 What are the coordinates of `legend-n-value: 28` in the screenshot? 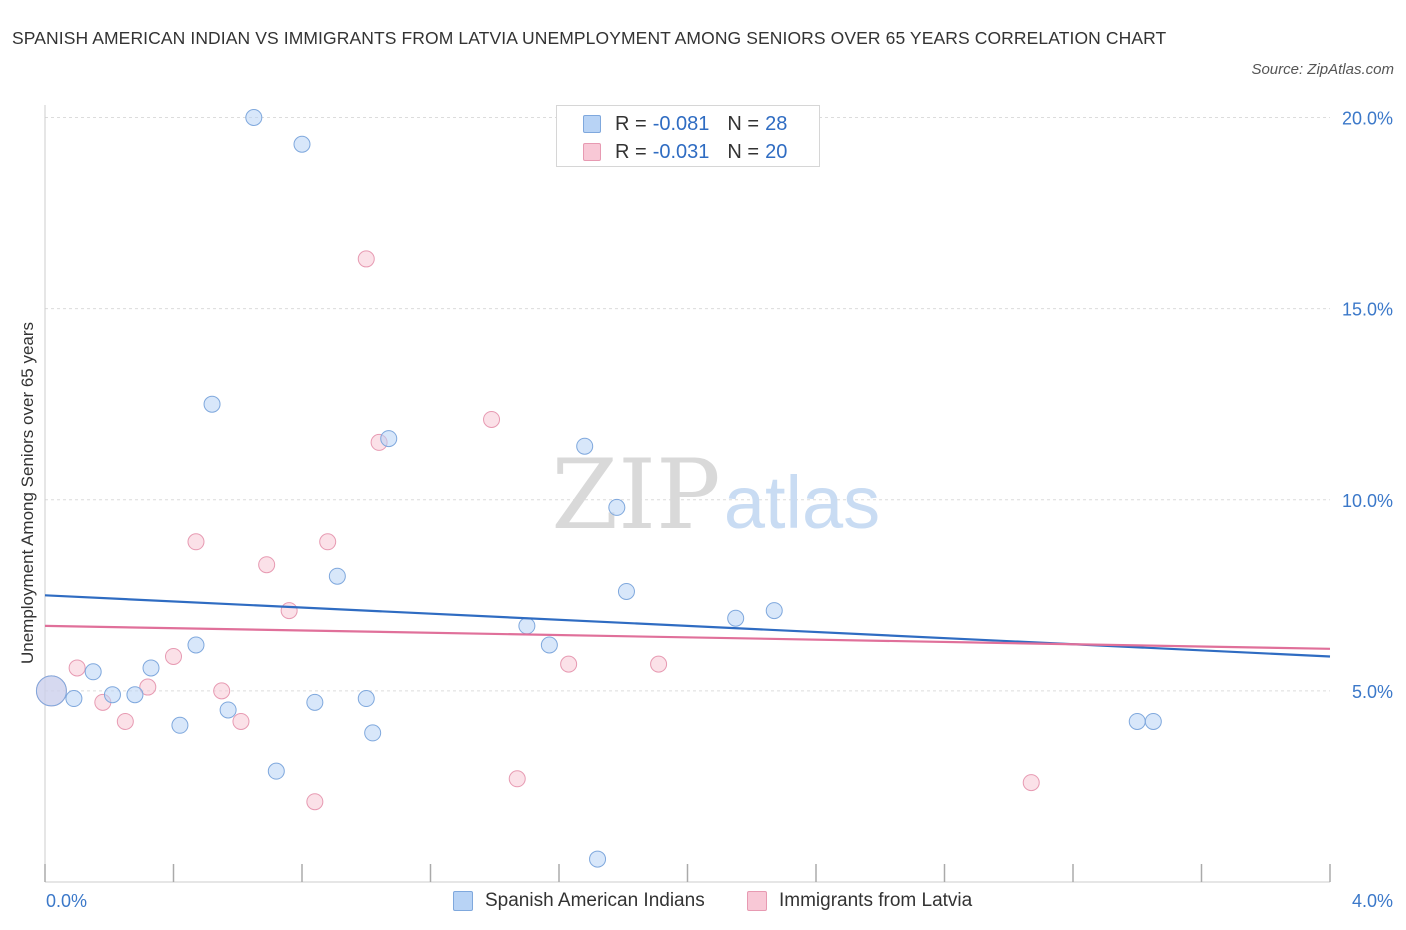 It's located at (776, 123).